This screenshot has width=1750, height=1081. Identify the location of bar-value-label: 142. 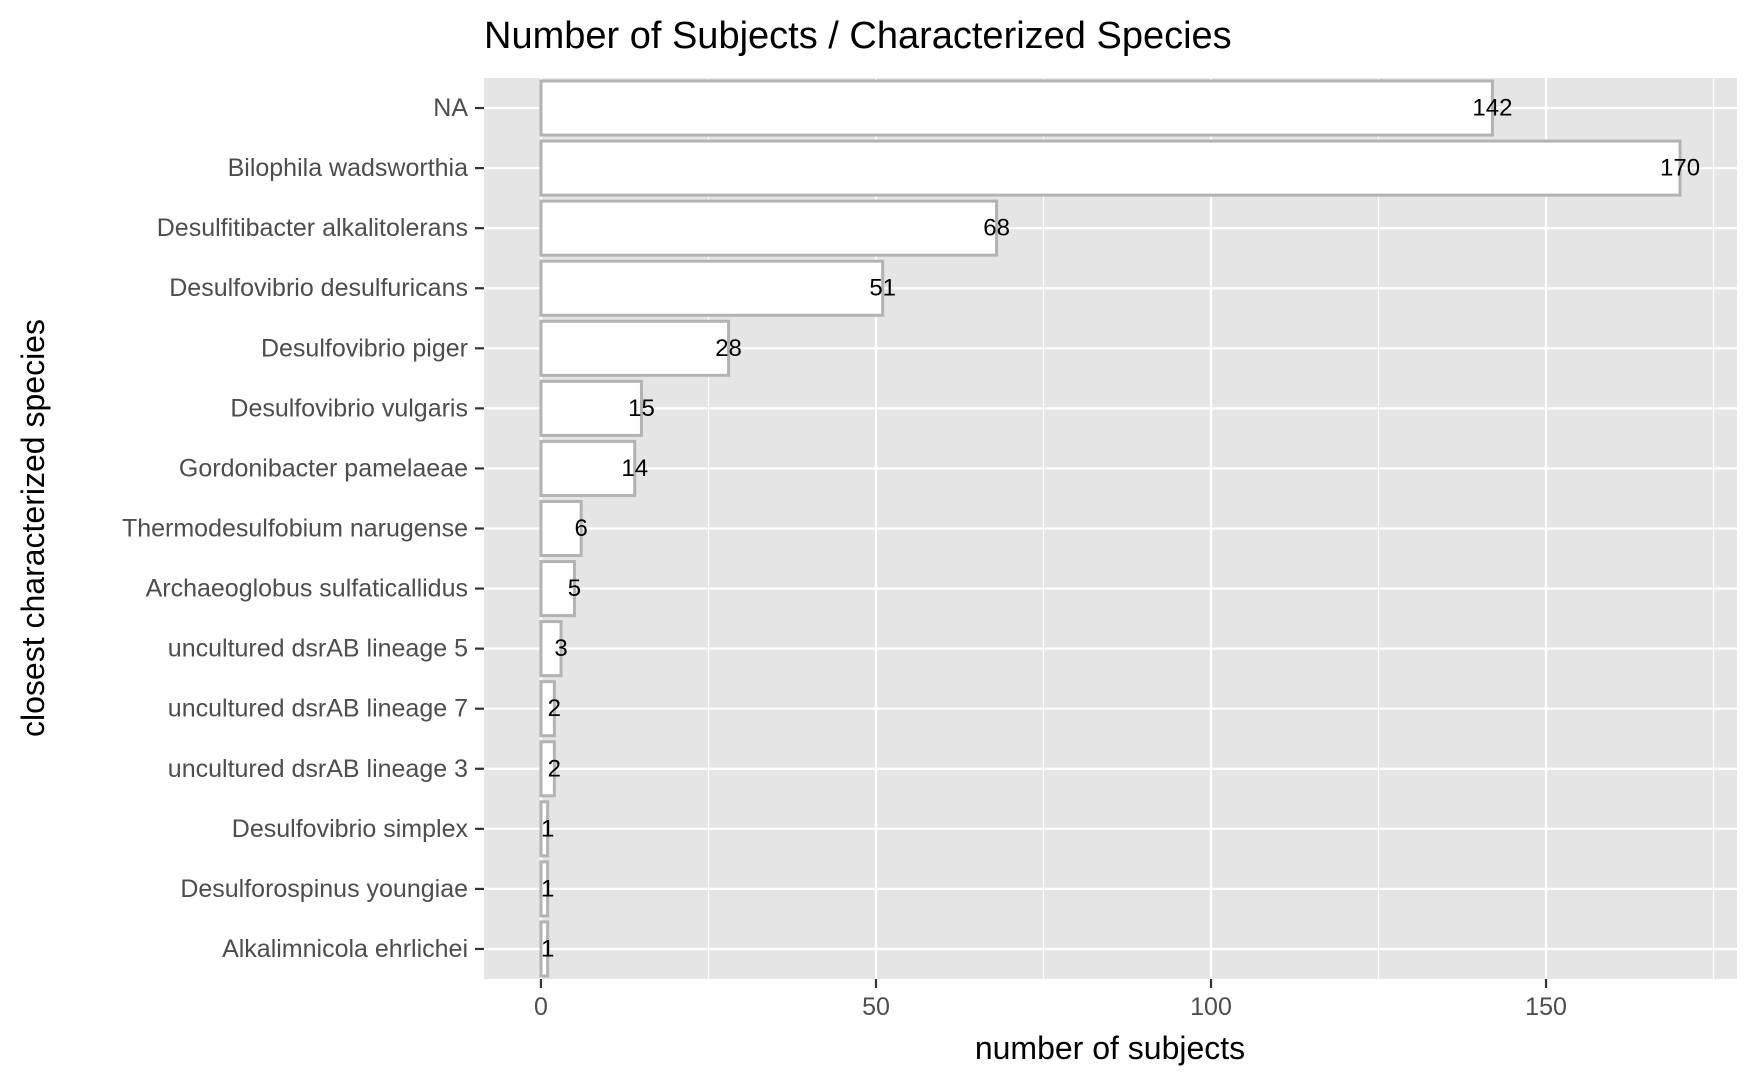
(1492, 108).